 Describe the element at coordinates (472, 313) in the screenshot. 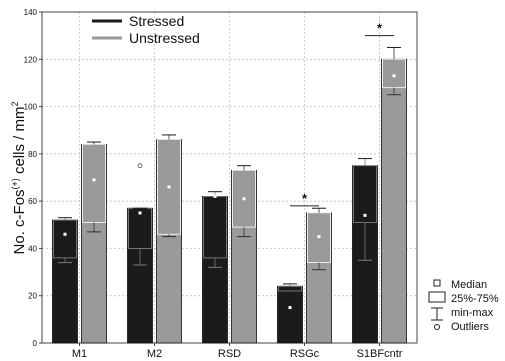

I see `box-legend-range: min-max` at that location.